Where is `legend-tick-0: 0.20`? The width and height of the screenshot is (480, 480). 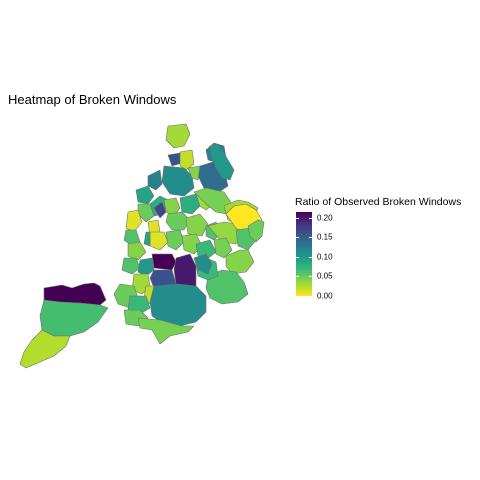 legend-tick-0: 0.20 is located at coordinates (325, 218).